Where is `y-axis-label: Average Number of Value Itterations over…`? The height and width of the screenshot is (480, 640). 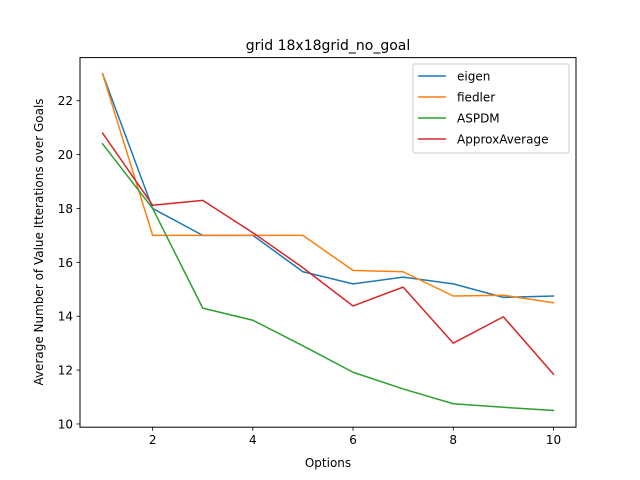 y-axis-label: Average Number of Value Itterations over… is located at coordinates (39, 241).